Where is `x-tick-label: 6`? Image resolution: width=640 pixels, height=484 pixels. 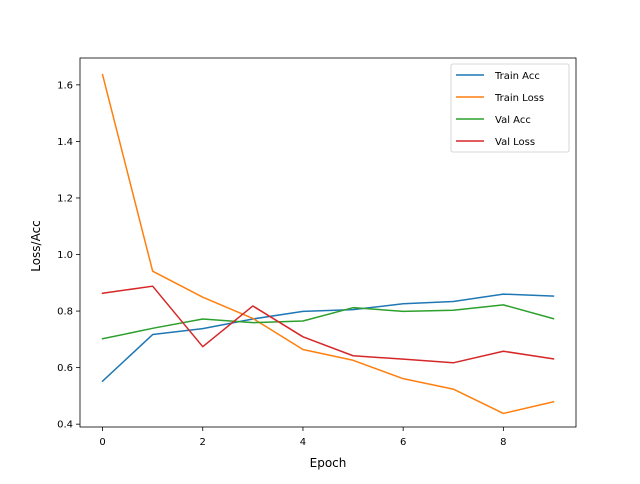
x-tick-label: 6 is located at coordinates (403, 442).